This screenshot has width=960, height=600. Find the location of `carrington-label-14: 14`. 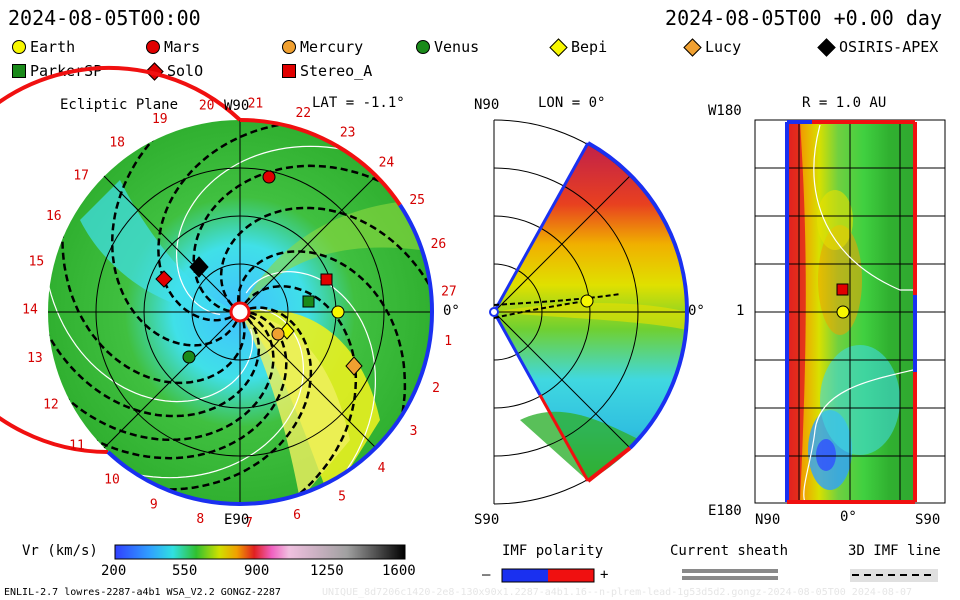

carrington-label-14: 14 is located at coordinates (30, 310).